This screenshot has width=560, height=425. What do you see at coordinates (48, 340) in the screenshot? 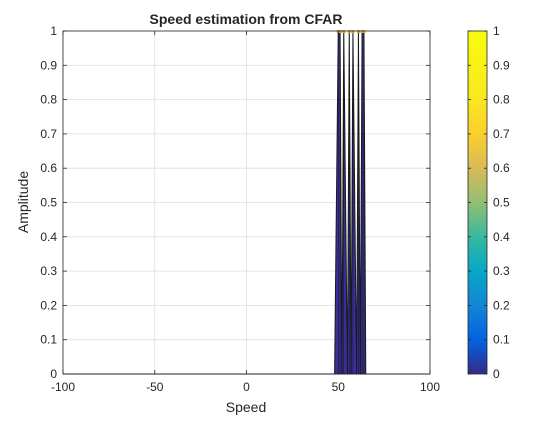
I see `y-tick-label: 0.1` at bounding box center [48, 340].